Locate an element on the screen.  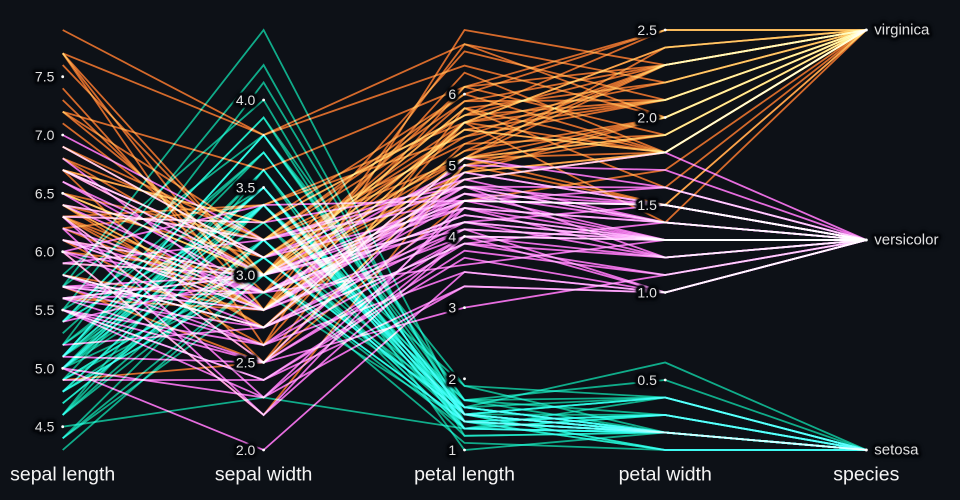
svg-text: 4 is located at coordinates (452, 236).